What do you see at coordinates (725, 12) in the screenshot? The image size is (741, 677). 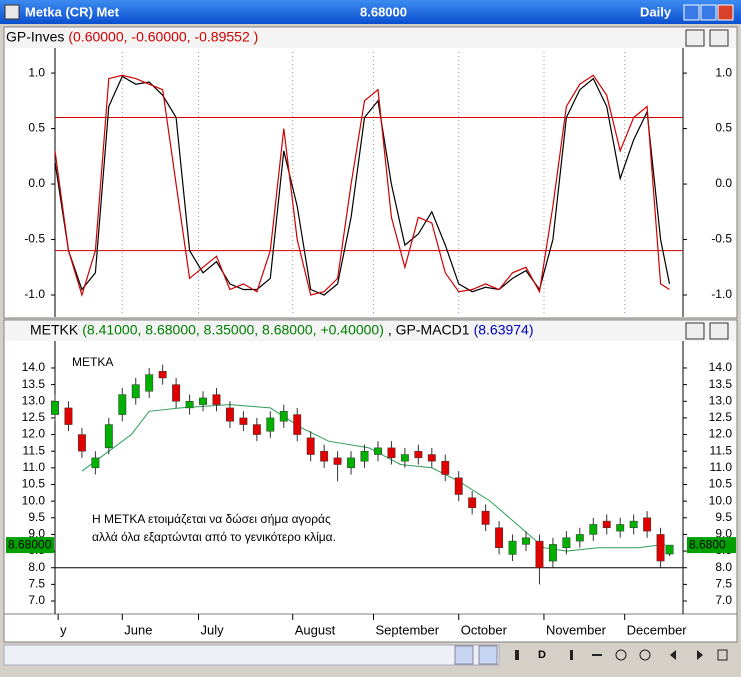 I see `close-button` at bounding box center [725, 12].